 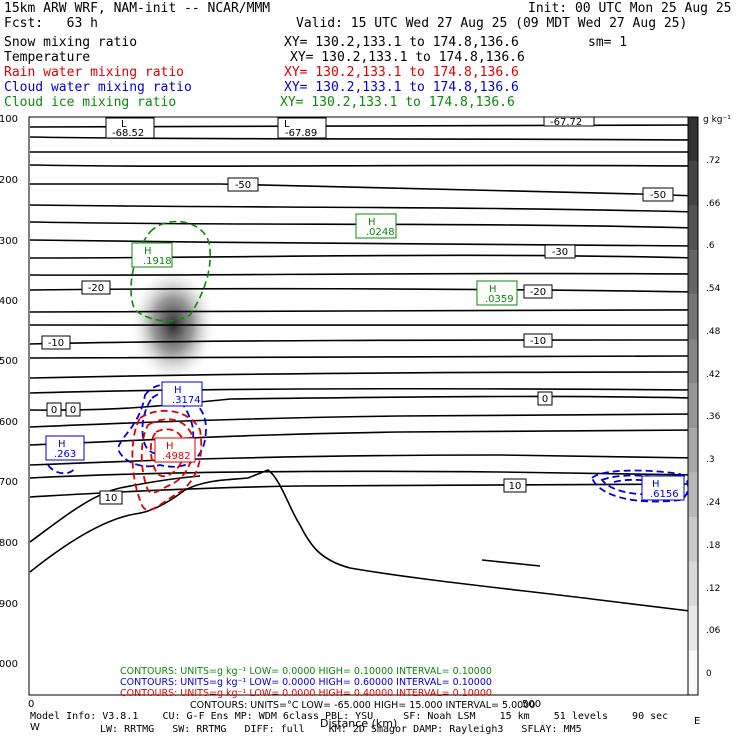 What do you see at coordinates (407, 57) in the screenshot?
I see `field-xy-temperature: XY= 130.2,133.1 to 174.8,136.6` at bounding box center [407, 57].